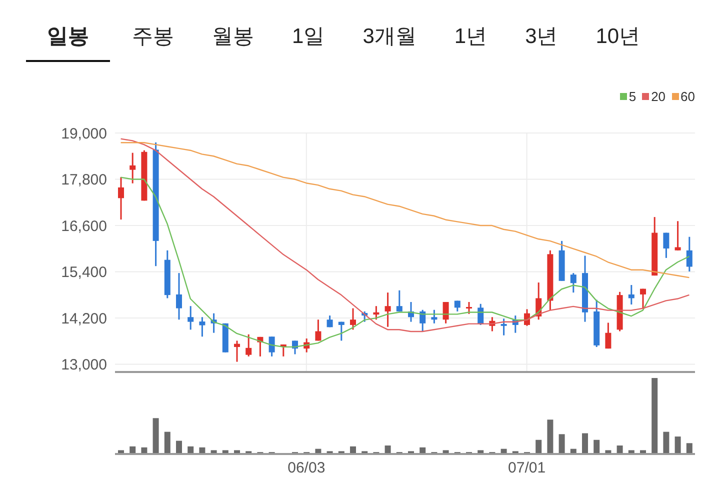 The height and width of the screenshot is (497, 720). I want to click on text: 주봉, so click(153, 37).